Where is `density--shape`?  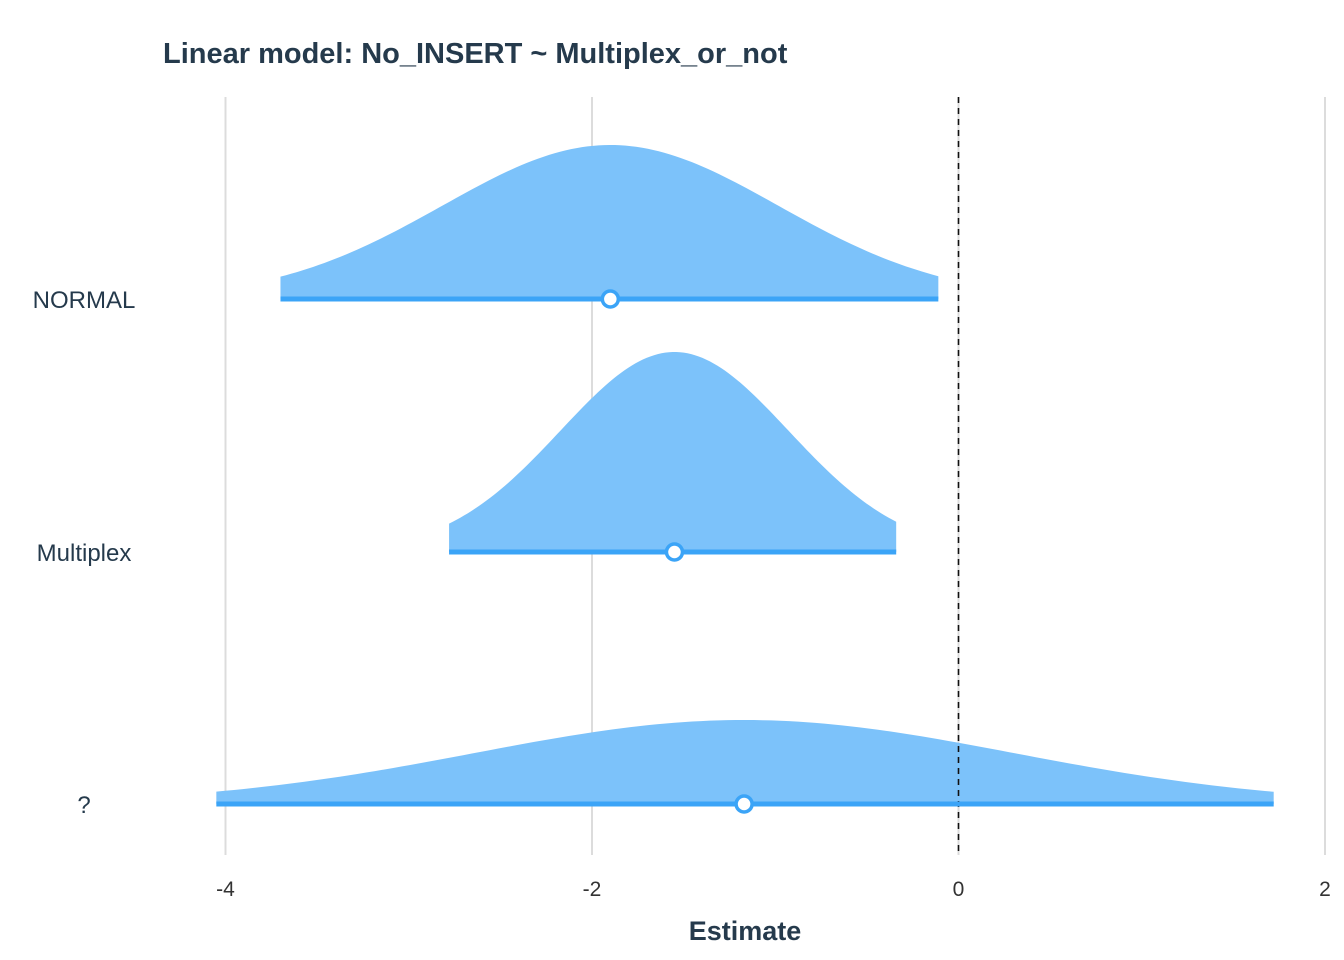
density--shape is located at coordinates (745, 762).